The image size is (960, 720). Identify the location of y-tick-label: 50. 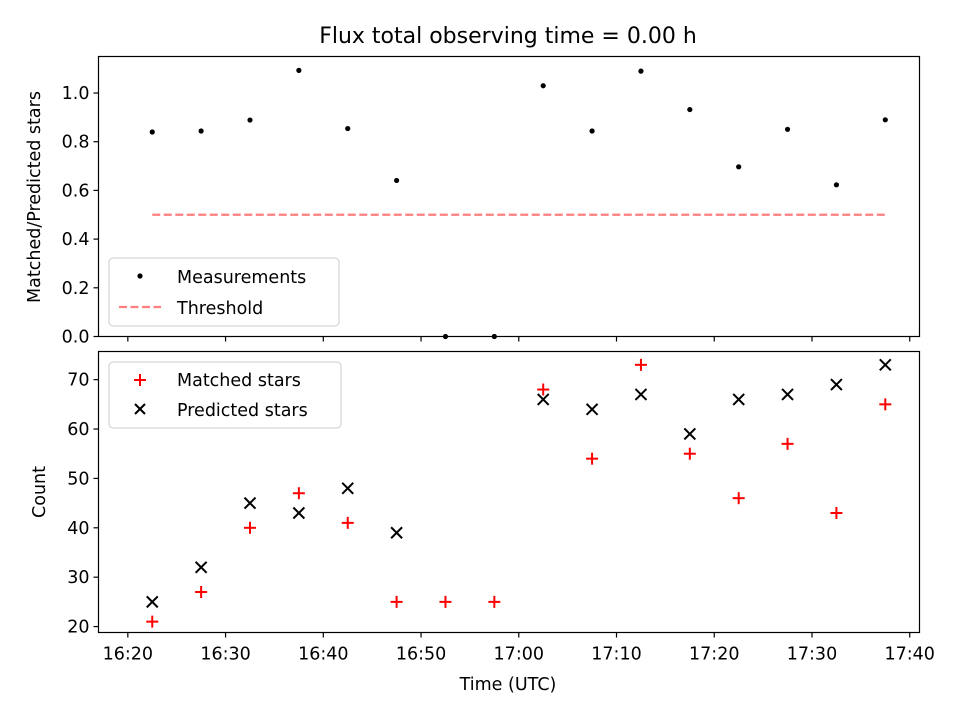
(78, 479).